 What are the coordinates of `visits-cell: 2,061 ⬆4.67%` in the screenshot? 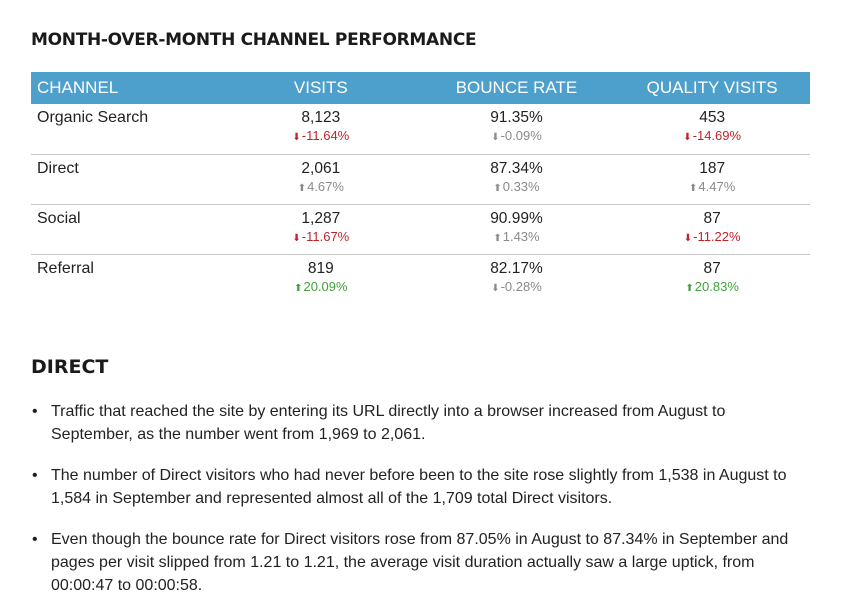 It's located at (321, 178).